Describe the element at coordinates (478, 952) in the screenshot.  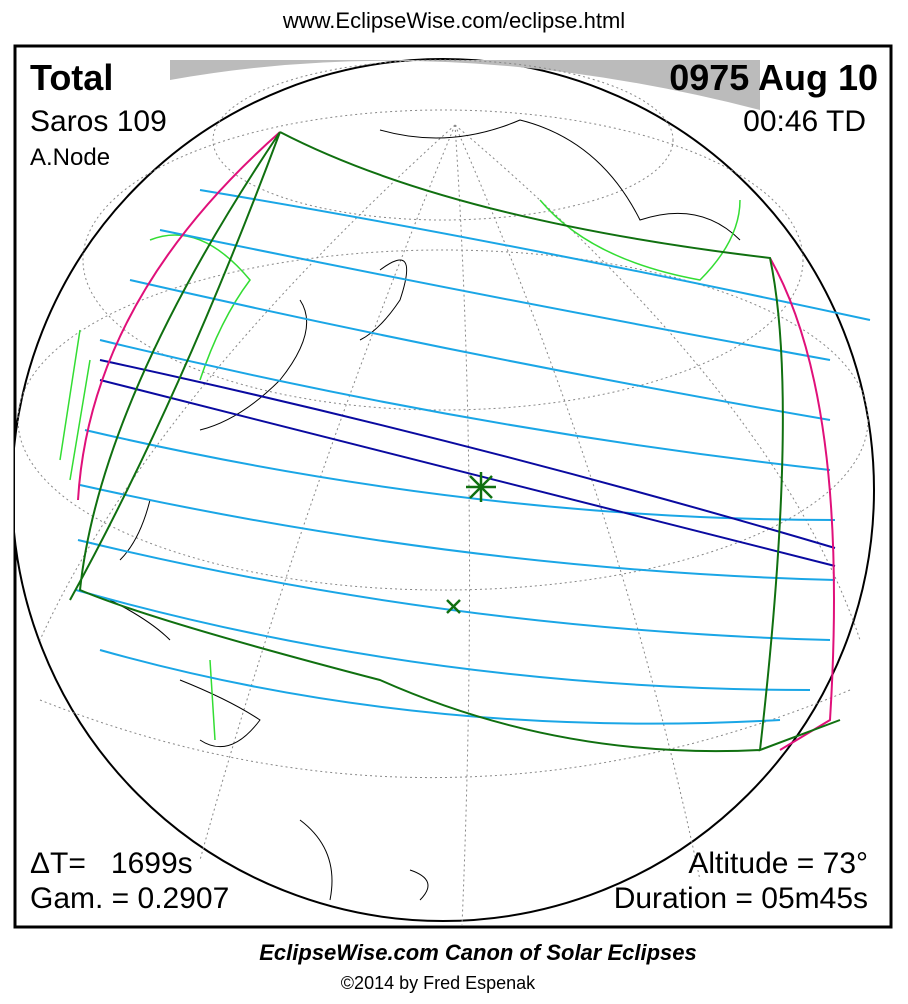
I see `footer-title: EclipseWise.com Canon of Solar Eclipses` at that location.